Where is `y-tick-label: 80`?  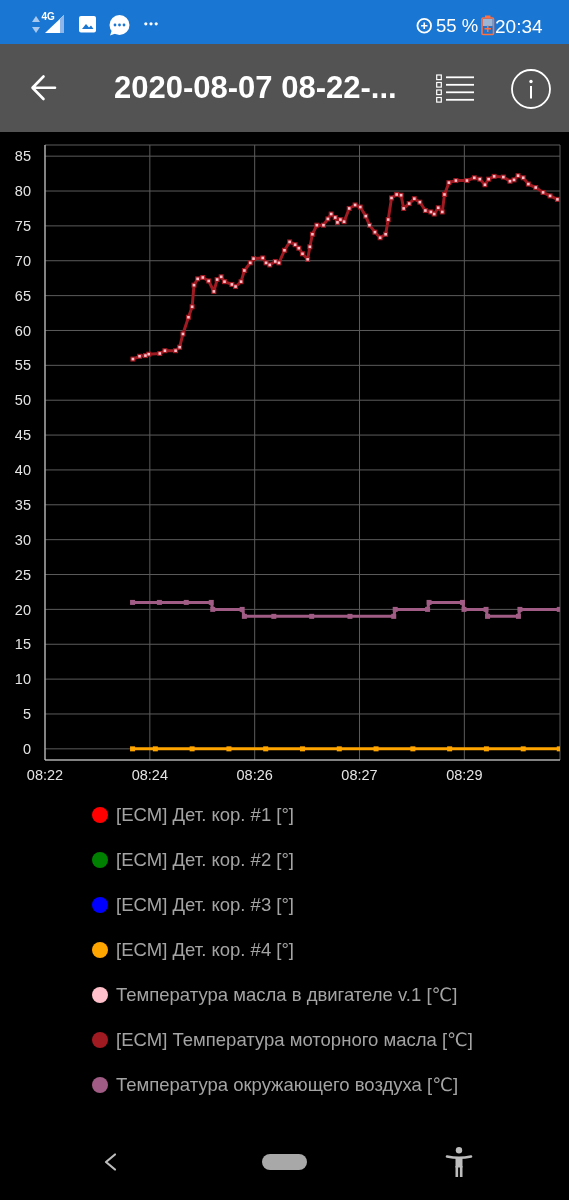 y-tick-label: 80 is located at coordinates (22, 191).